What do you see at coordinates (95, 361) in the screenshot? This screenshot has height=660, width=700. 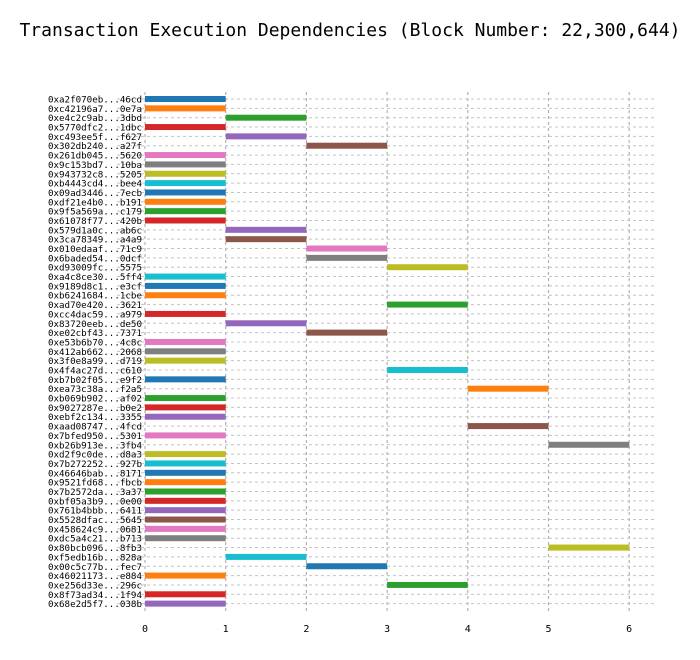 I see `y-tick-label: 0x3f0e8a99...d719` at bounding box center [95, 361].